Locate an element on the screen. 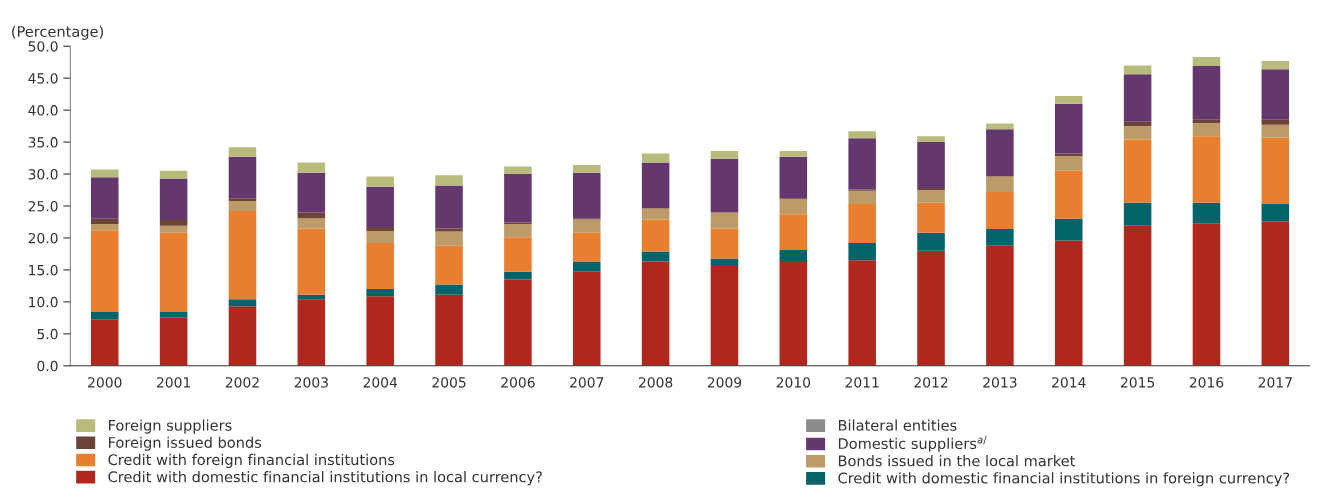  x-tick-label: 2014 is located at coordinates (1069, 382).